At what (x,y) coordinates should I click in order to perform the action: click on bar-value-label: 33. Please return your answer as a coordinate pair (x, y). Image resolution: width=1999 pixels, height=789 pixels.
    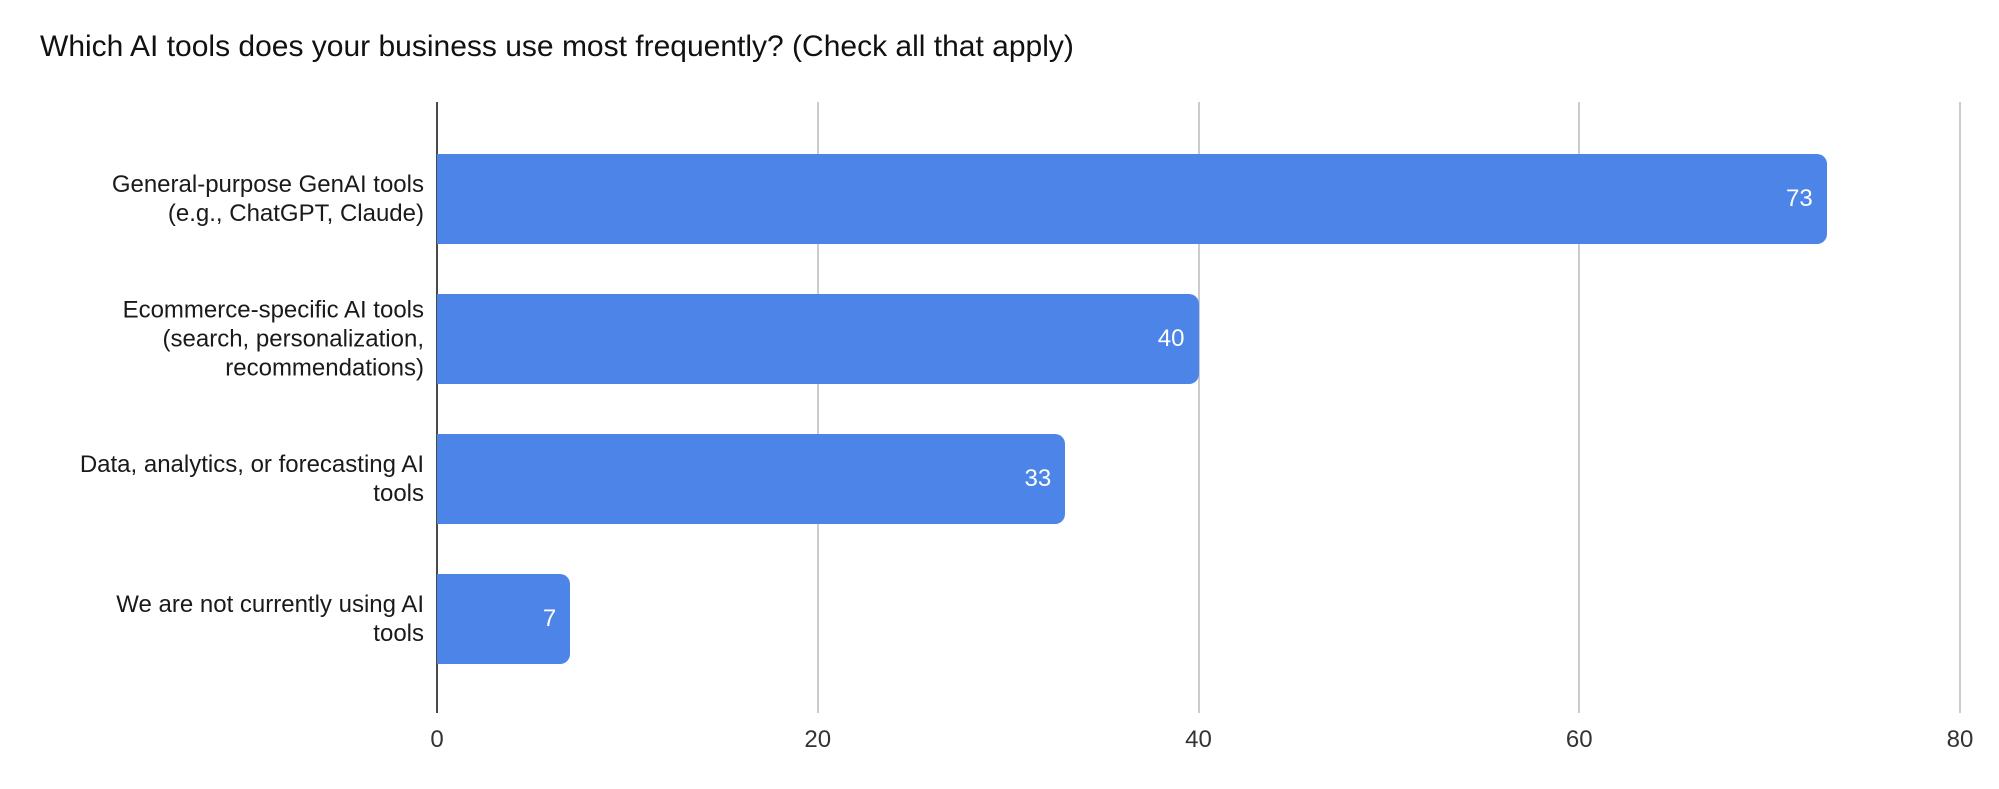
    Looking at the image, I should click on (1038, 478).